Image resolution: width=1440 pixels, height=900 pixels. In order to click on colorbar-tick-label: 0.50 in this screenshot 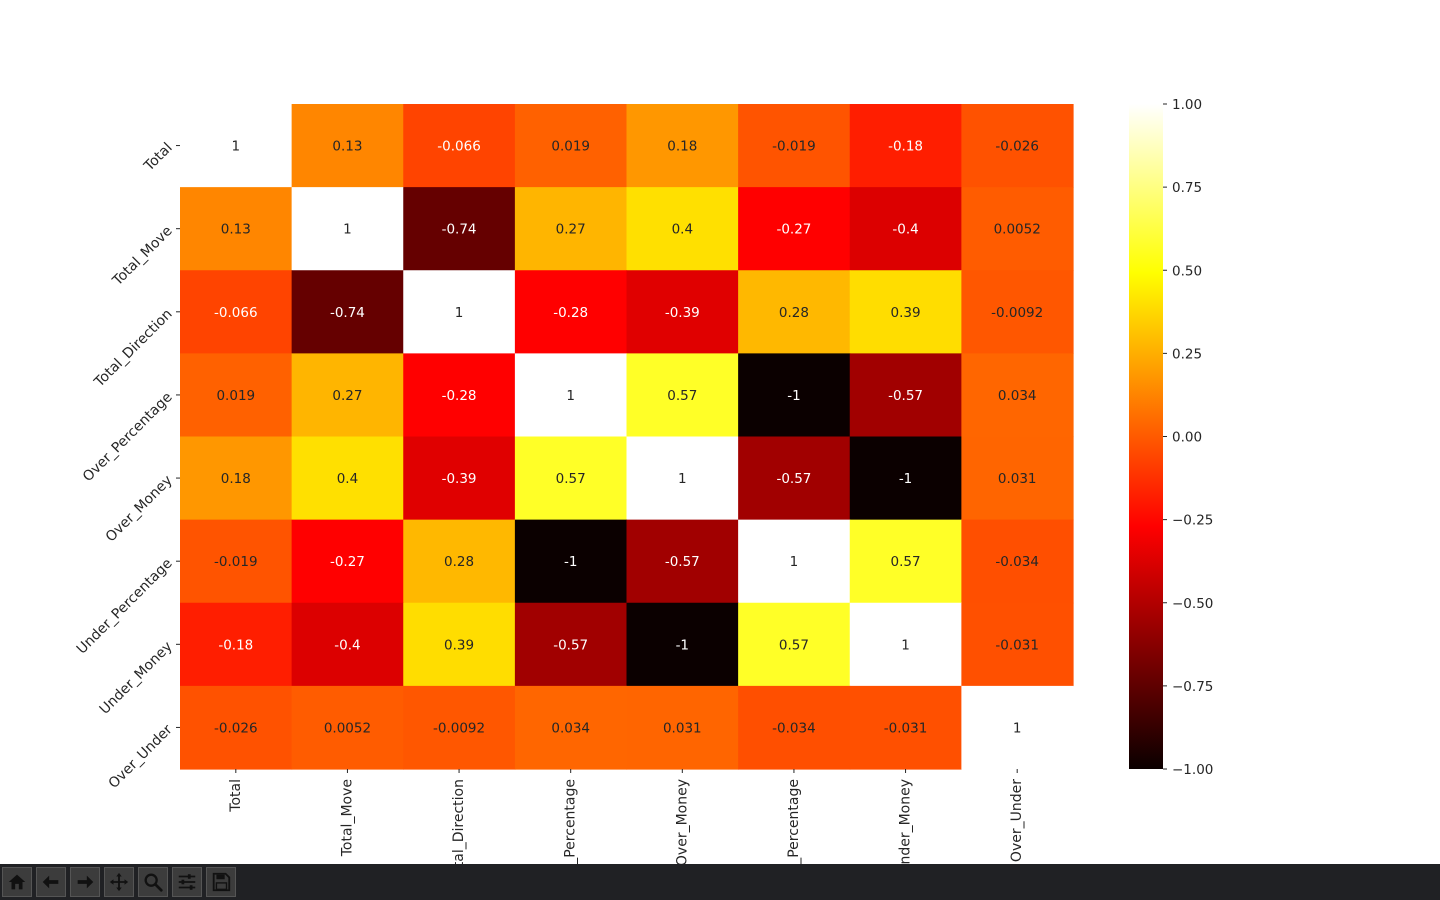, I will do `click(1187, 271)`.